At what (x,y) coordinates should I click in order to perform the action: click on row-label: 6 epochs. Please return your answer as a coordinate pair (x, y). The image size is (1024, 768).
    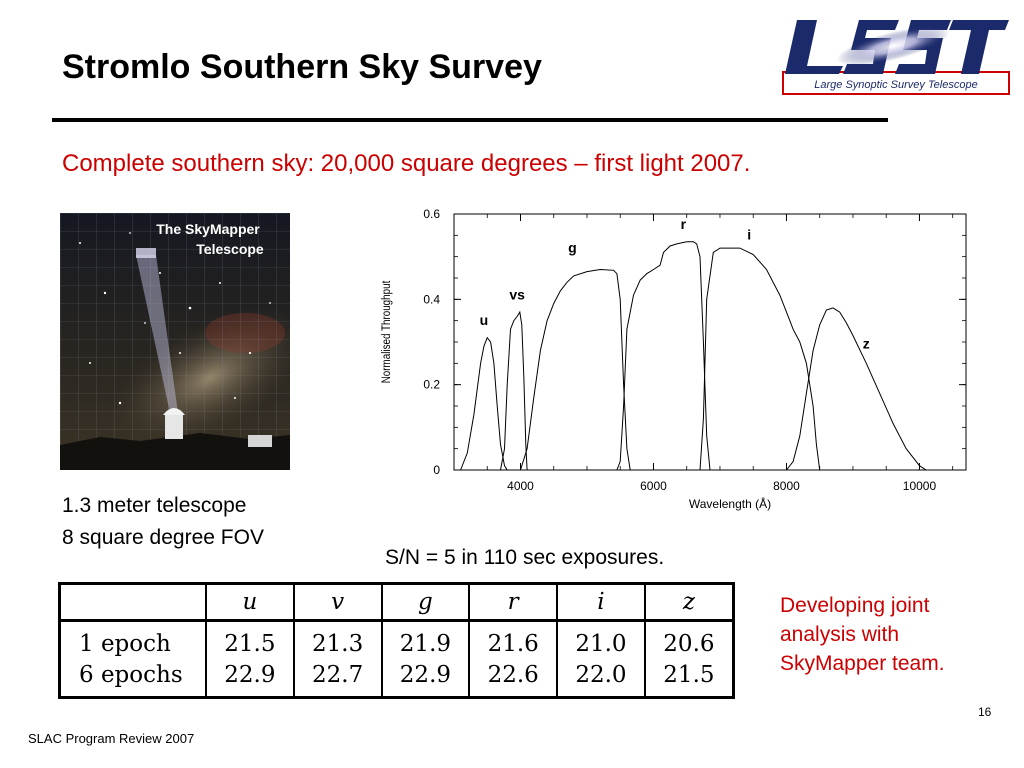
    Looking at the image, I should click on (131, 674).